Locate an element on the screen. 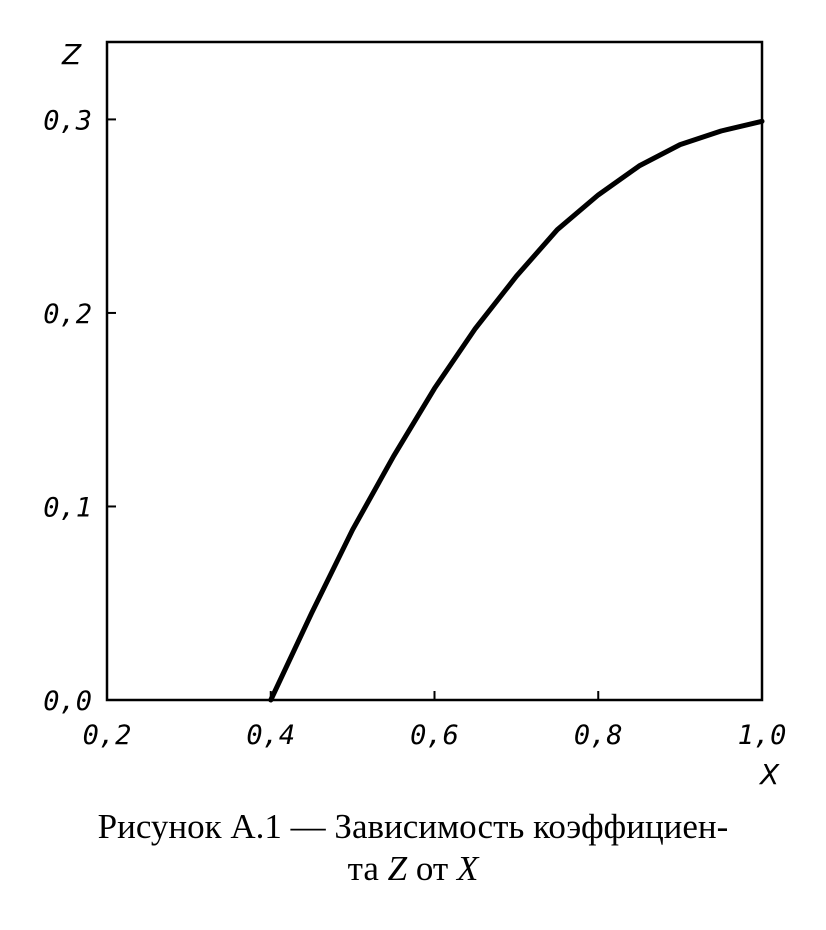 Image resolution: width=826 pixels, height=930 pixels. x-axis-ticks: 0,2 0,4 0,6 0,8 1,0 is located at coordinates (435, 721).